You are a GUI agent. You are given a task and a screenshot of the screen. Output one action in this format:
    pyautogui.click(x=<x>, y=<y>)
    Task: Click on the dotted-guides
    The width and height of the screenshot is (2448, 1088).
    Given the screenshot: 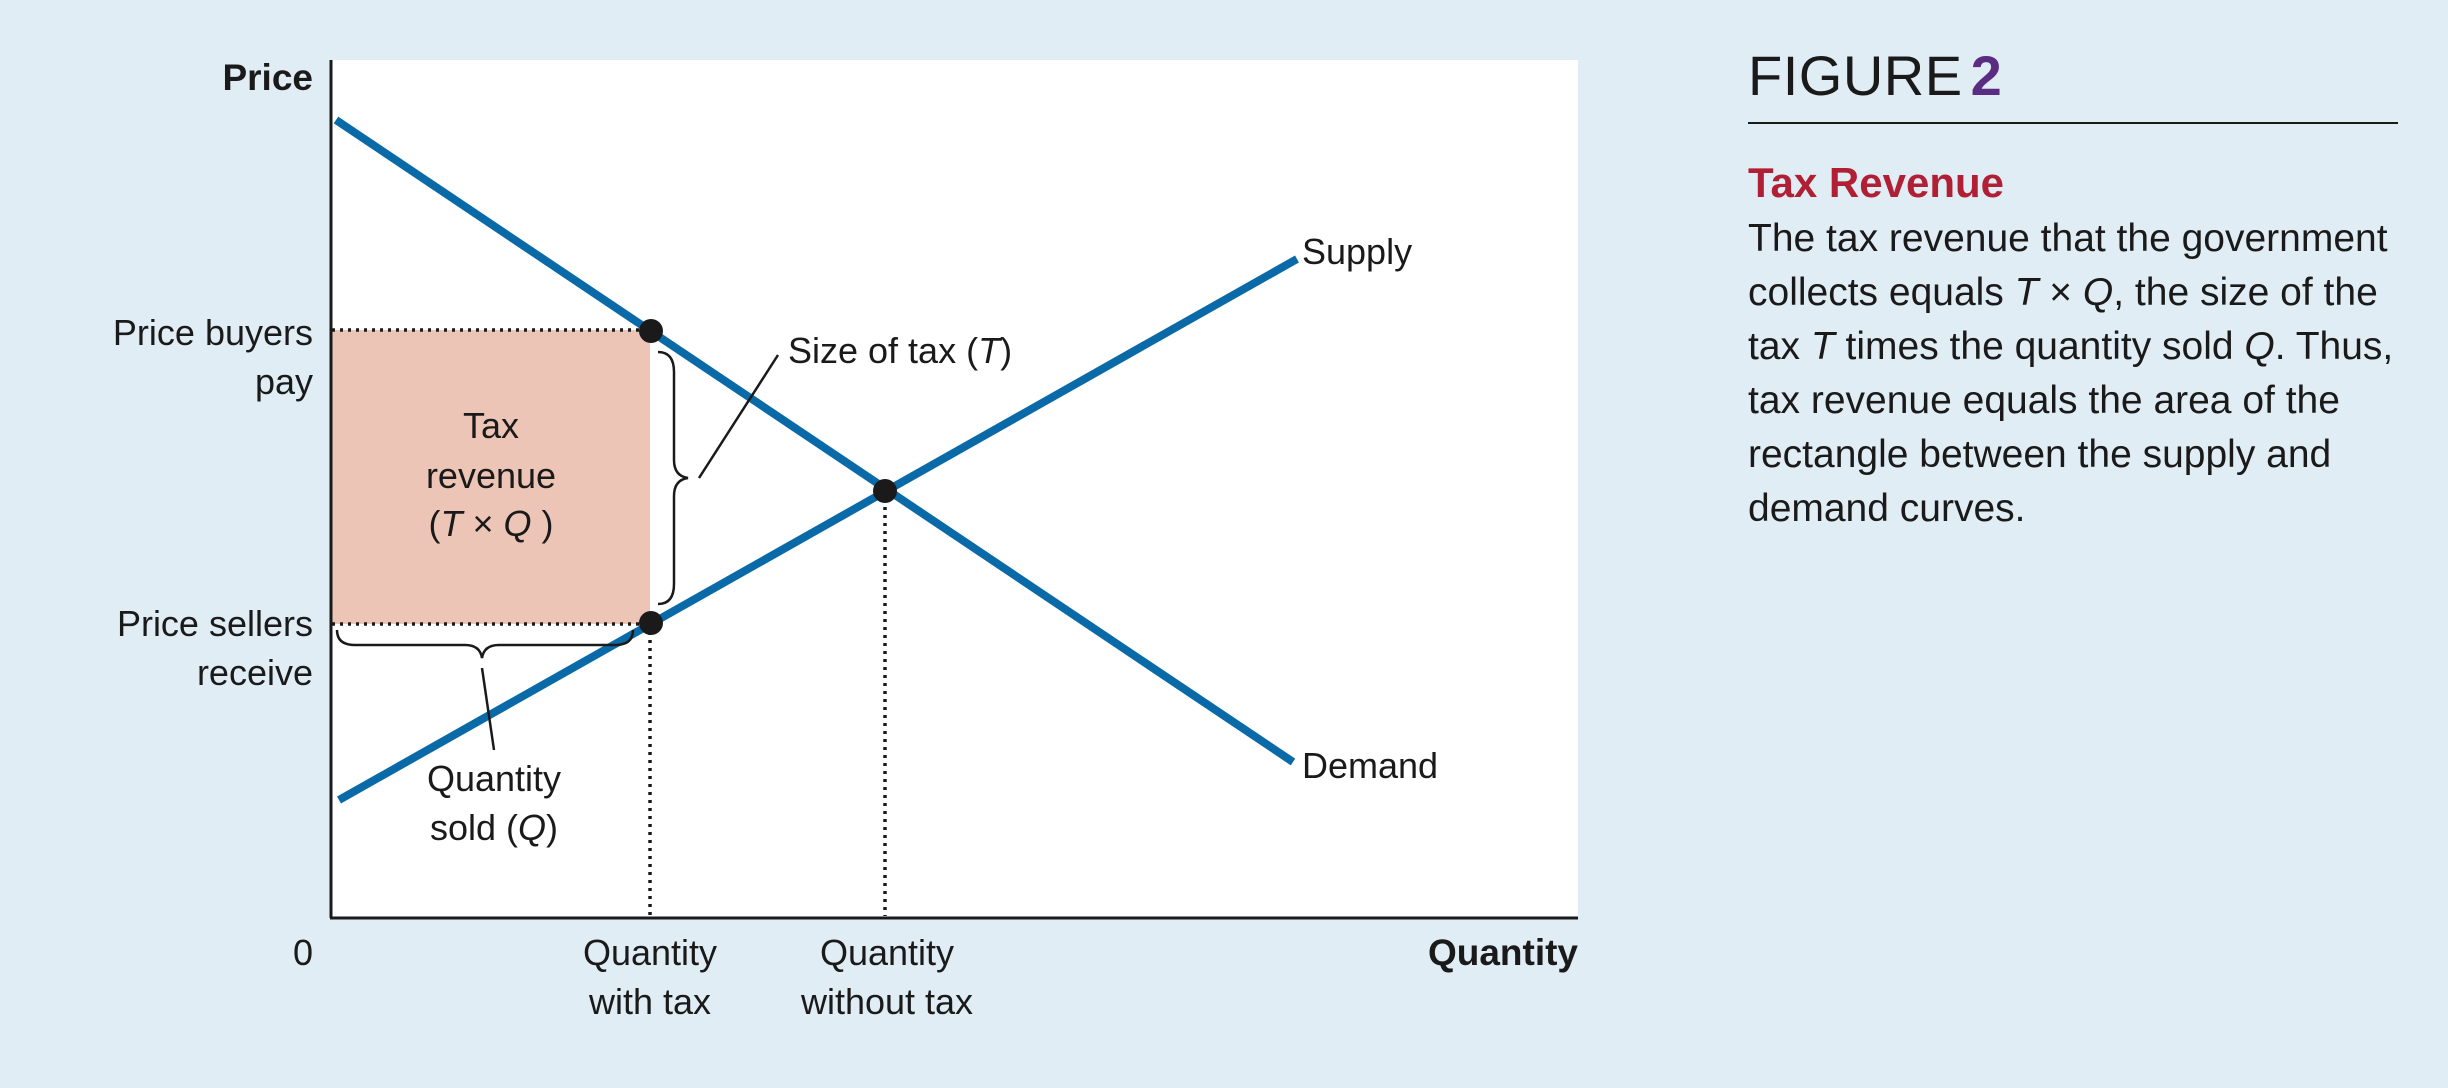 What is the action you would take?
    pyautogui.click(x=609, y=622)
    